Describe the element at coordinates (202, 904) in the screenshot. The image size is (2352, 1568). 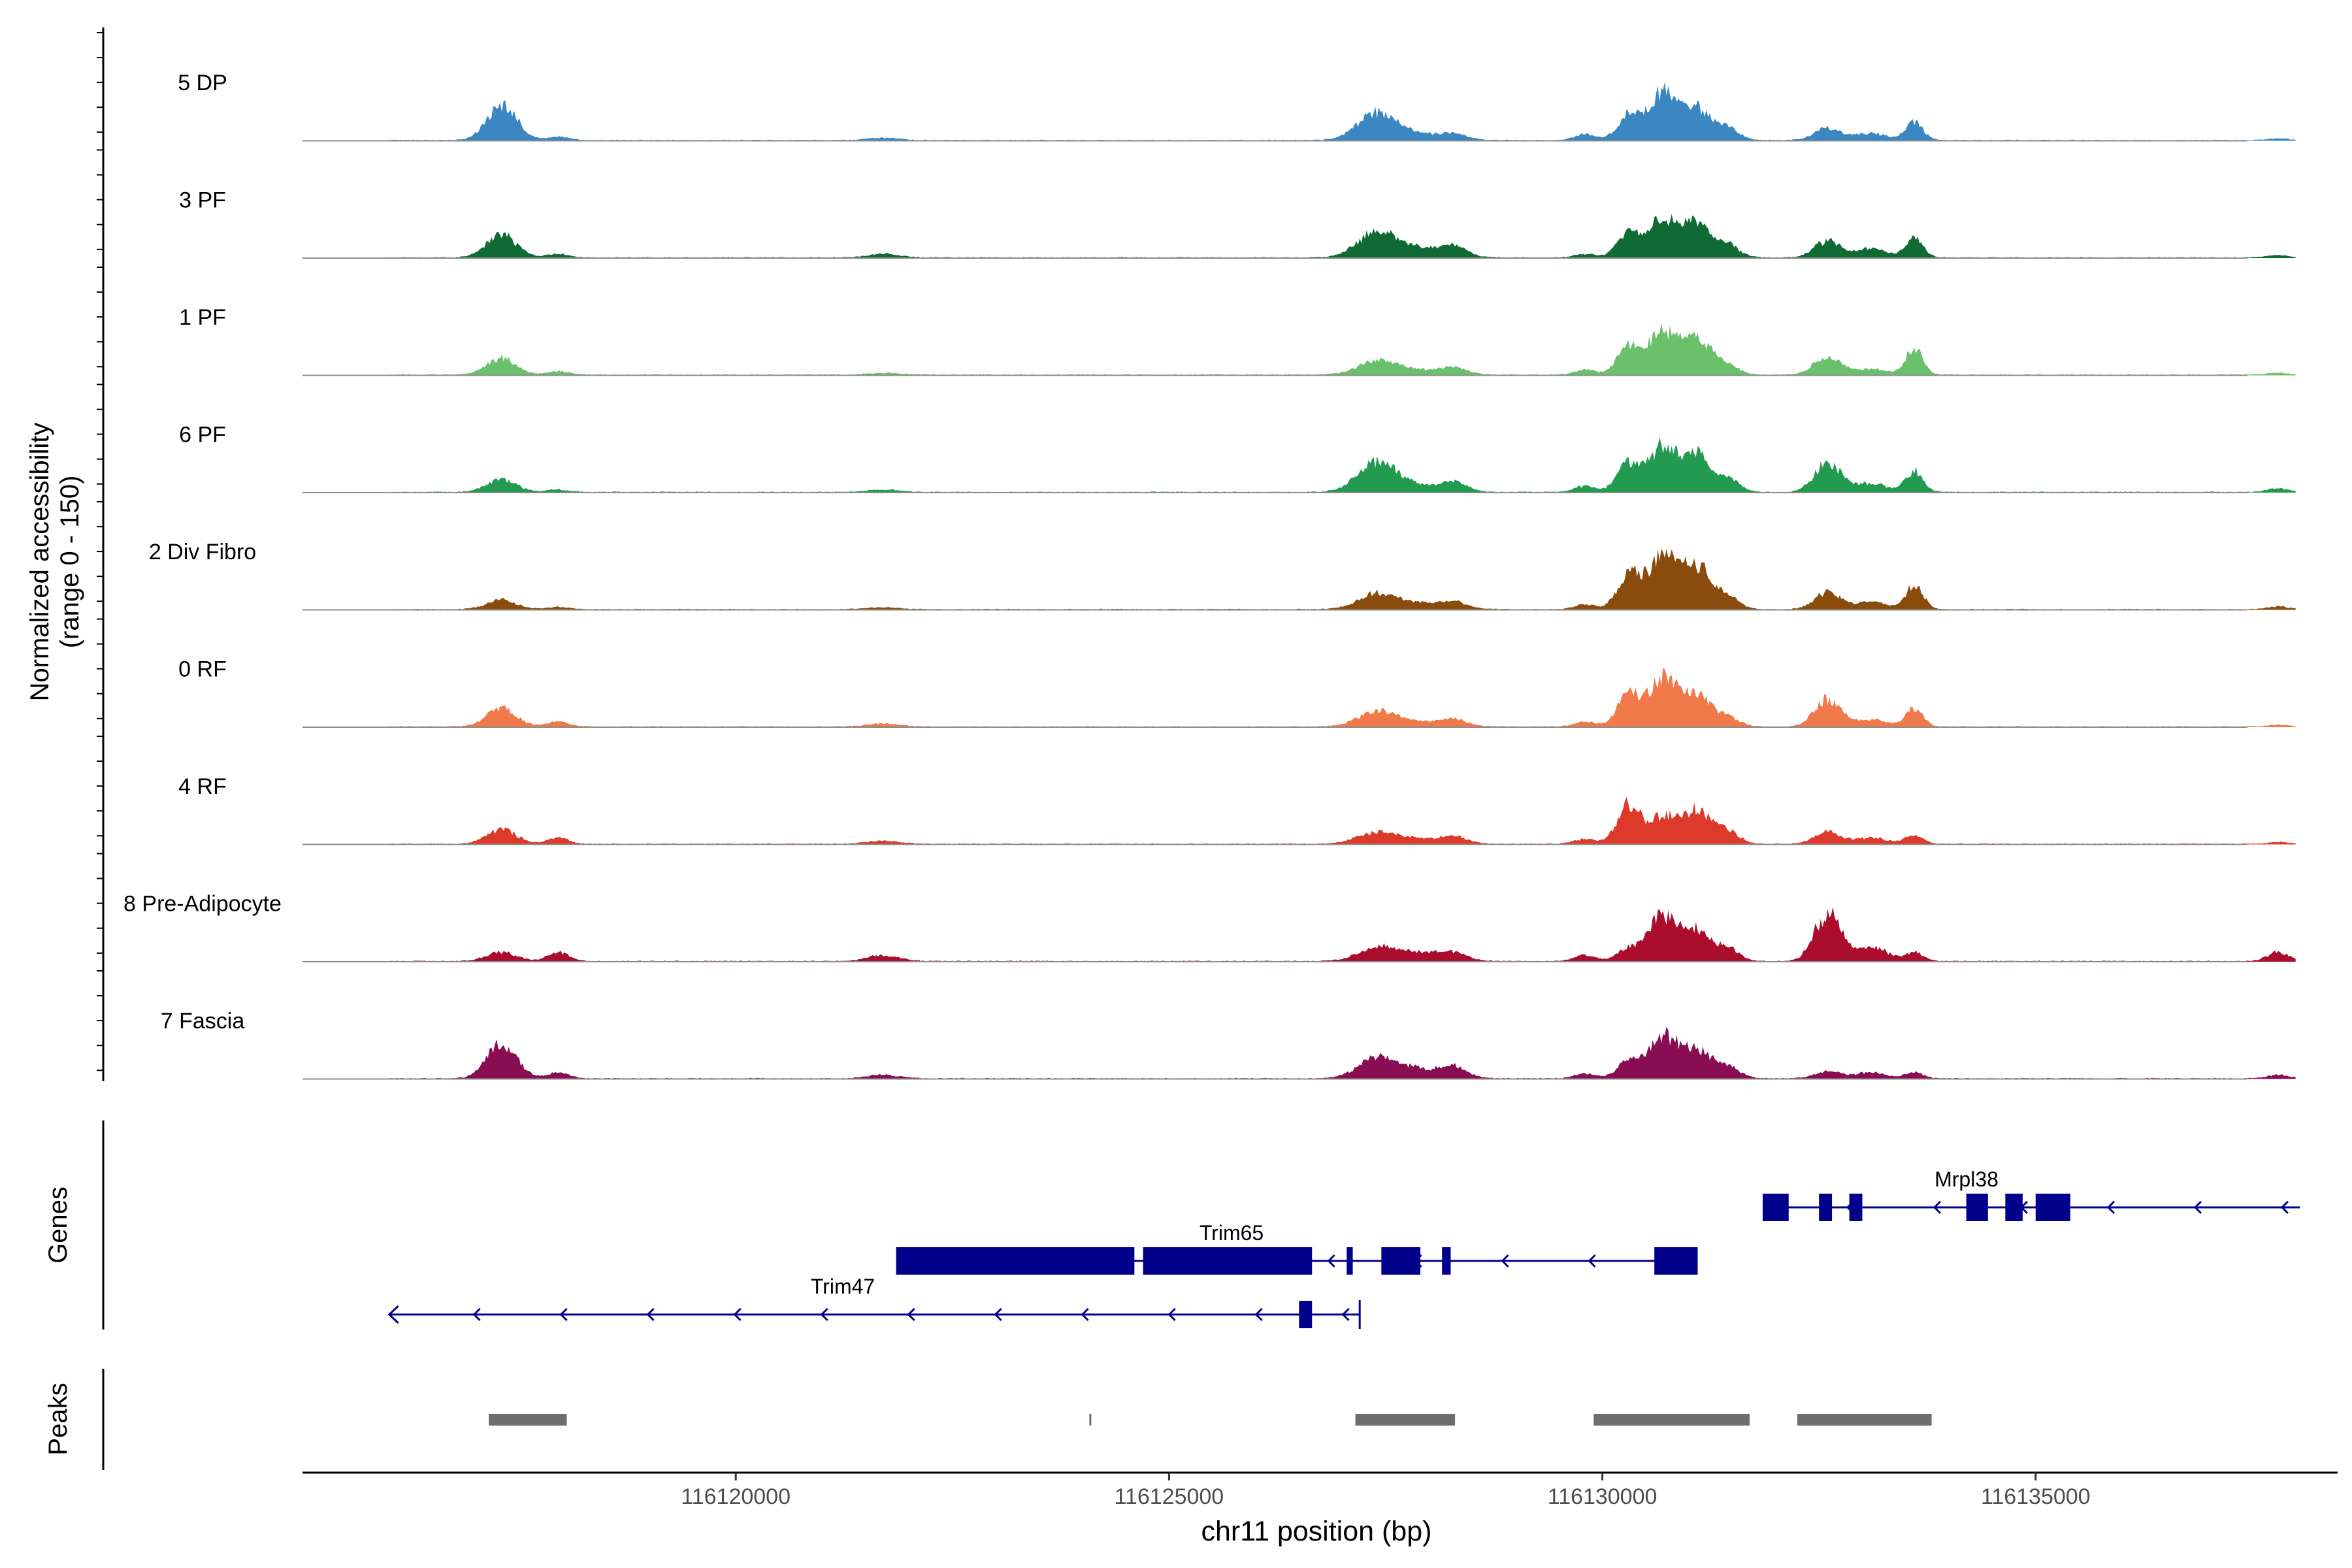
I see `track-label-7: 8 Pre-Adipocyte` at that location.